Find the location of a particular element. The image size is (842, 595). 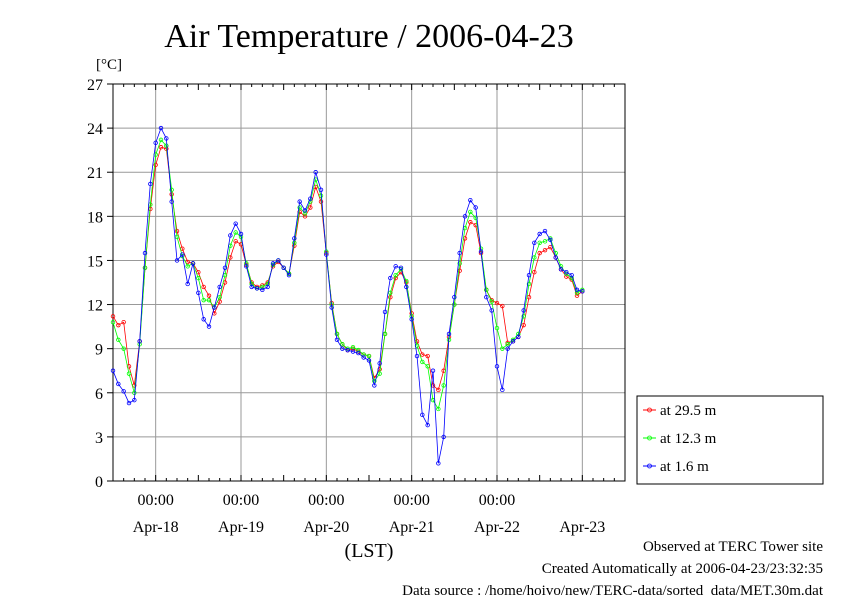

legend: at 29.5 m at 12.3 m at 1.6 m is located at coordinates (730, 440).